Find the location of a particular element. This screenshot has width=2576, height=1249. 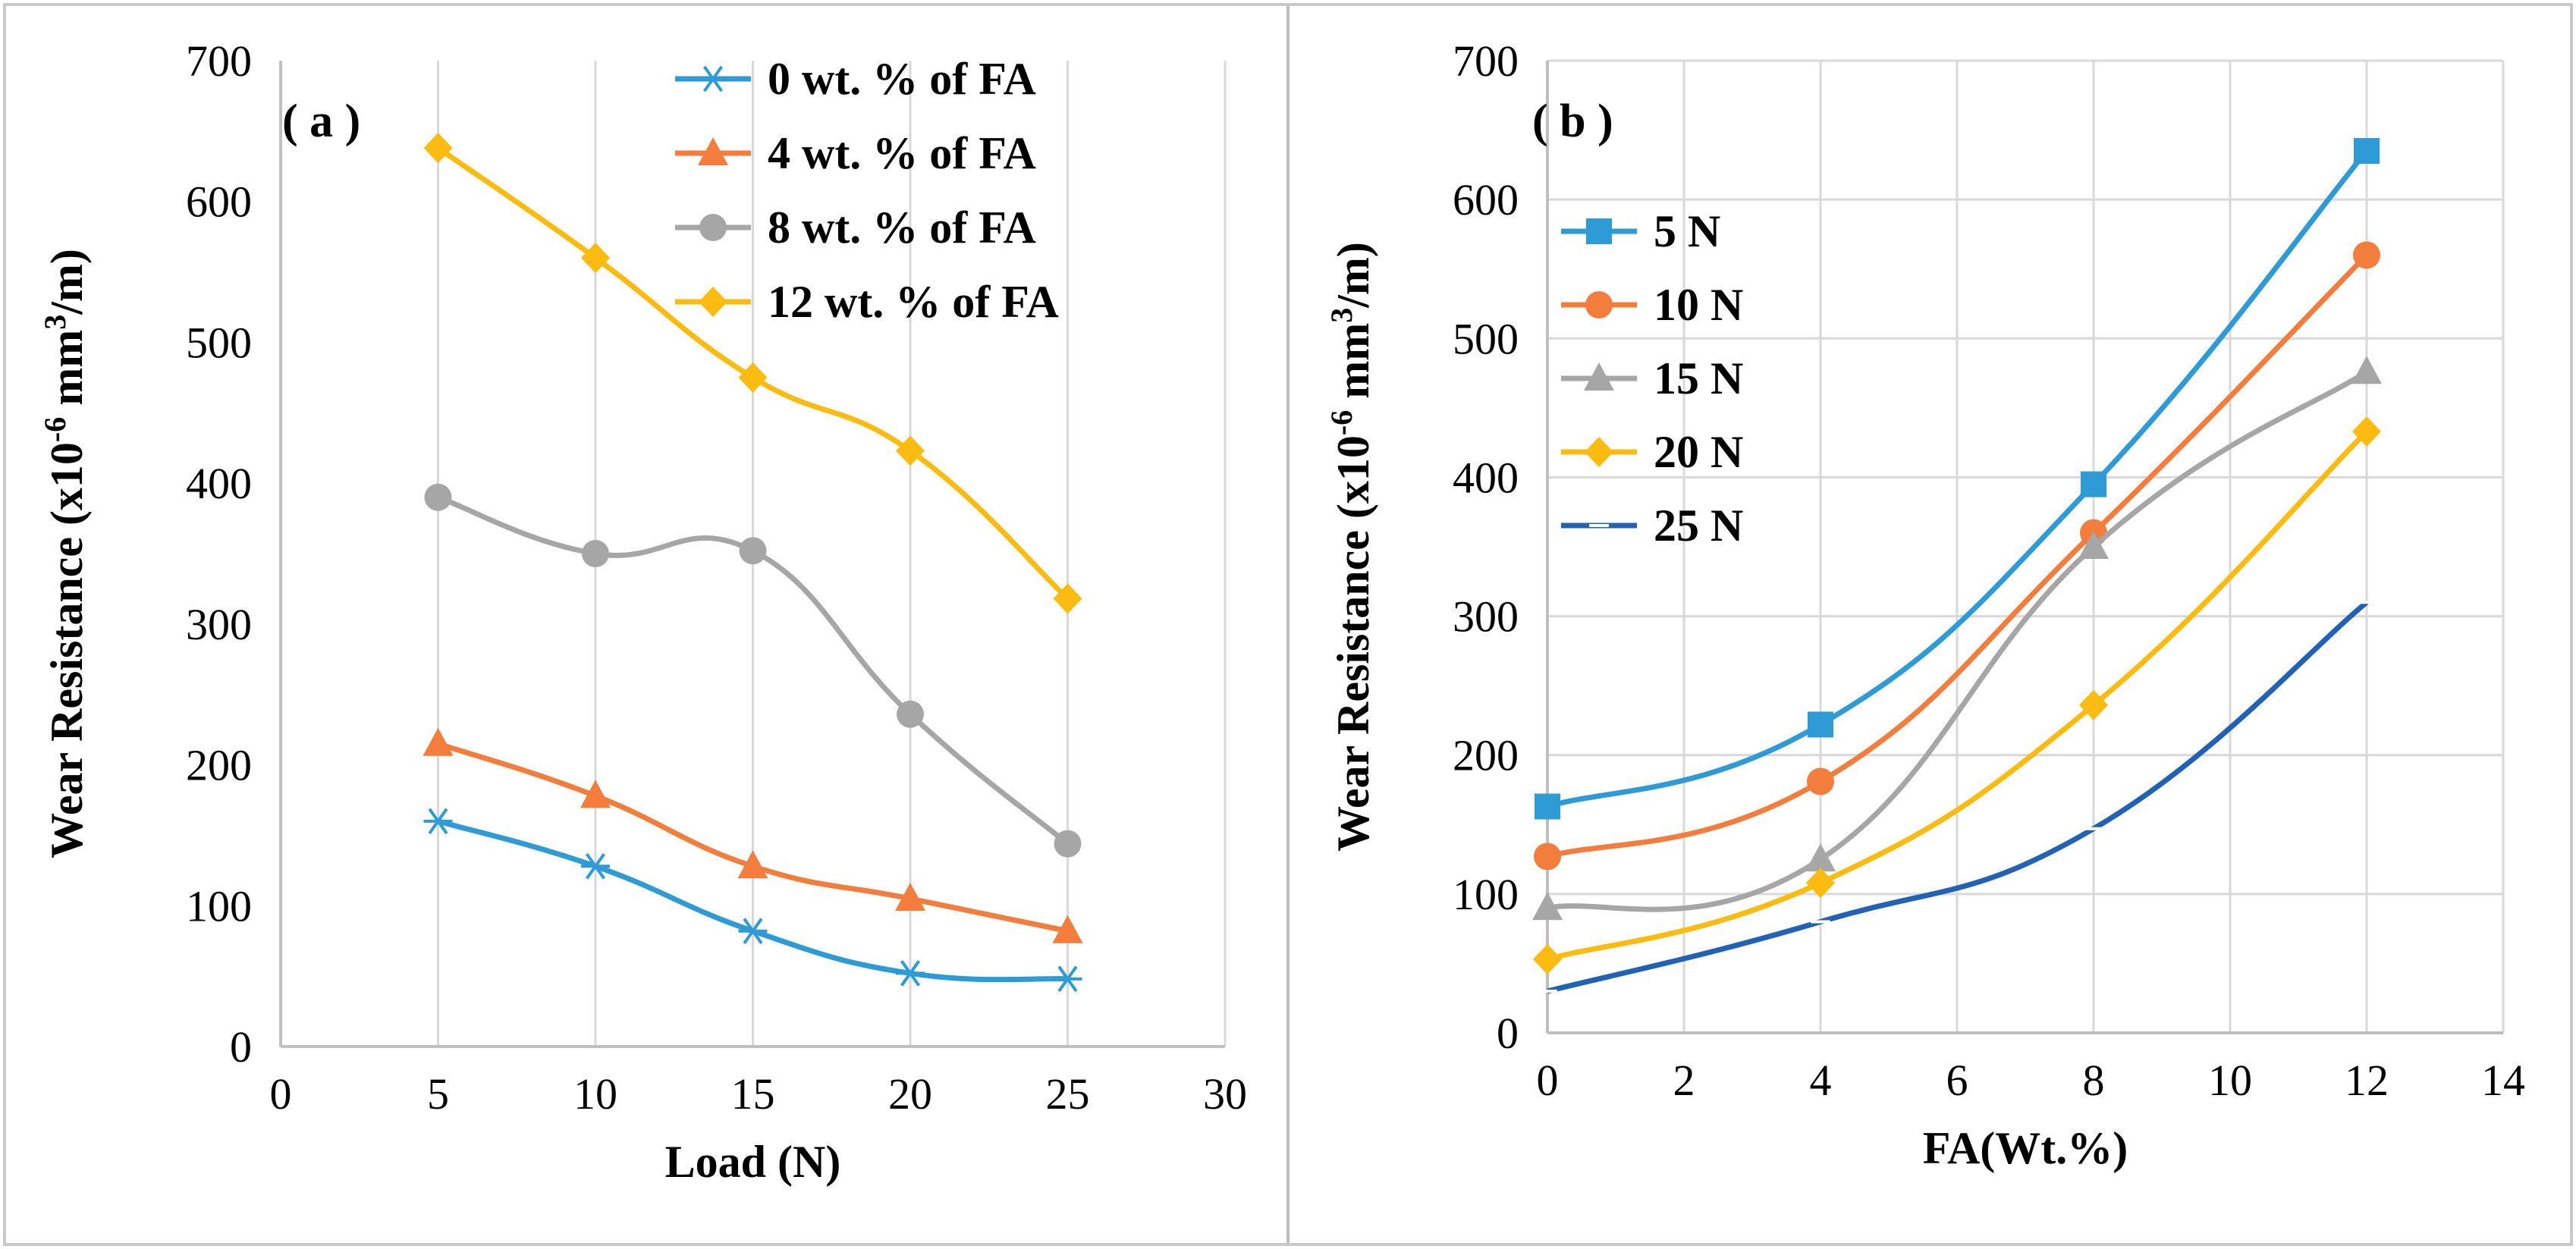

panel-label: ( a ) is located at coordinates (321, 121).